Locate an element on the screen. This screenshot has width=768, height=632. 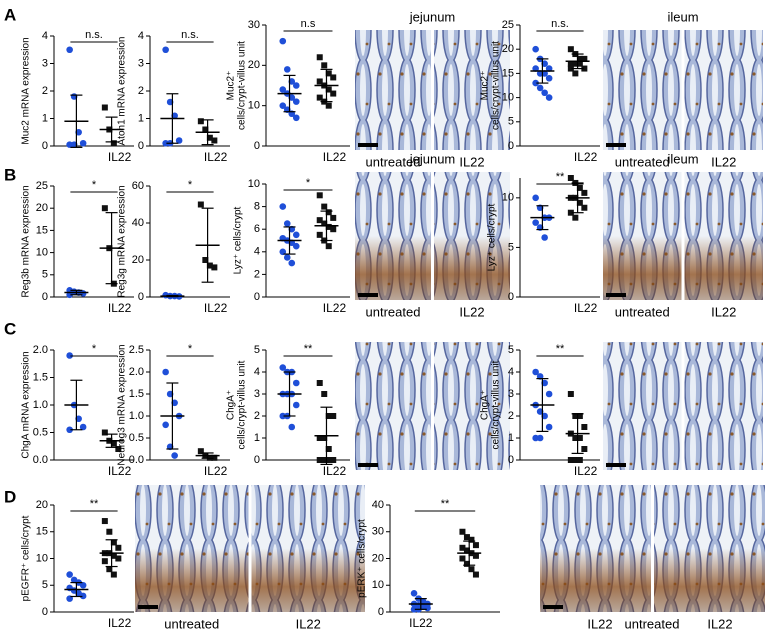
y-tick-label: 40 is located at coordinates (378, 505).